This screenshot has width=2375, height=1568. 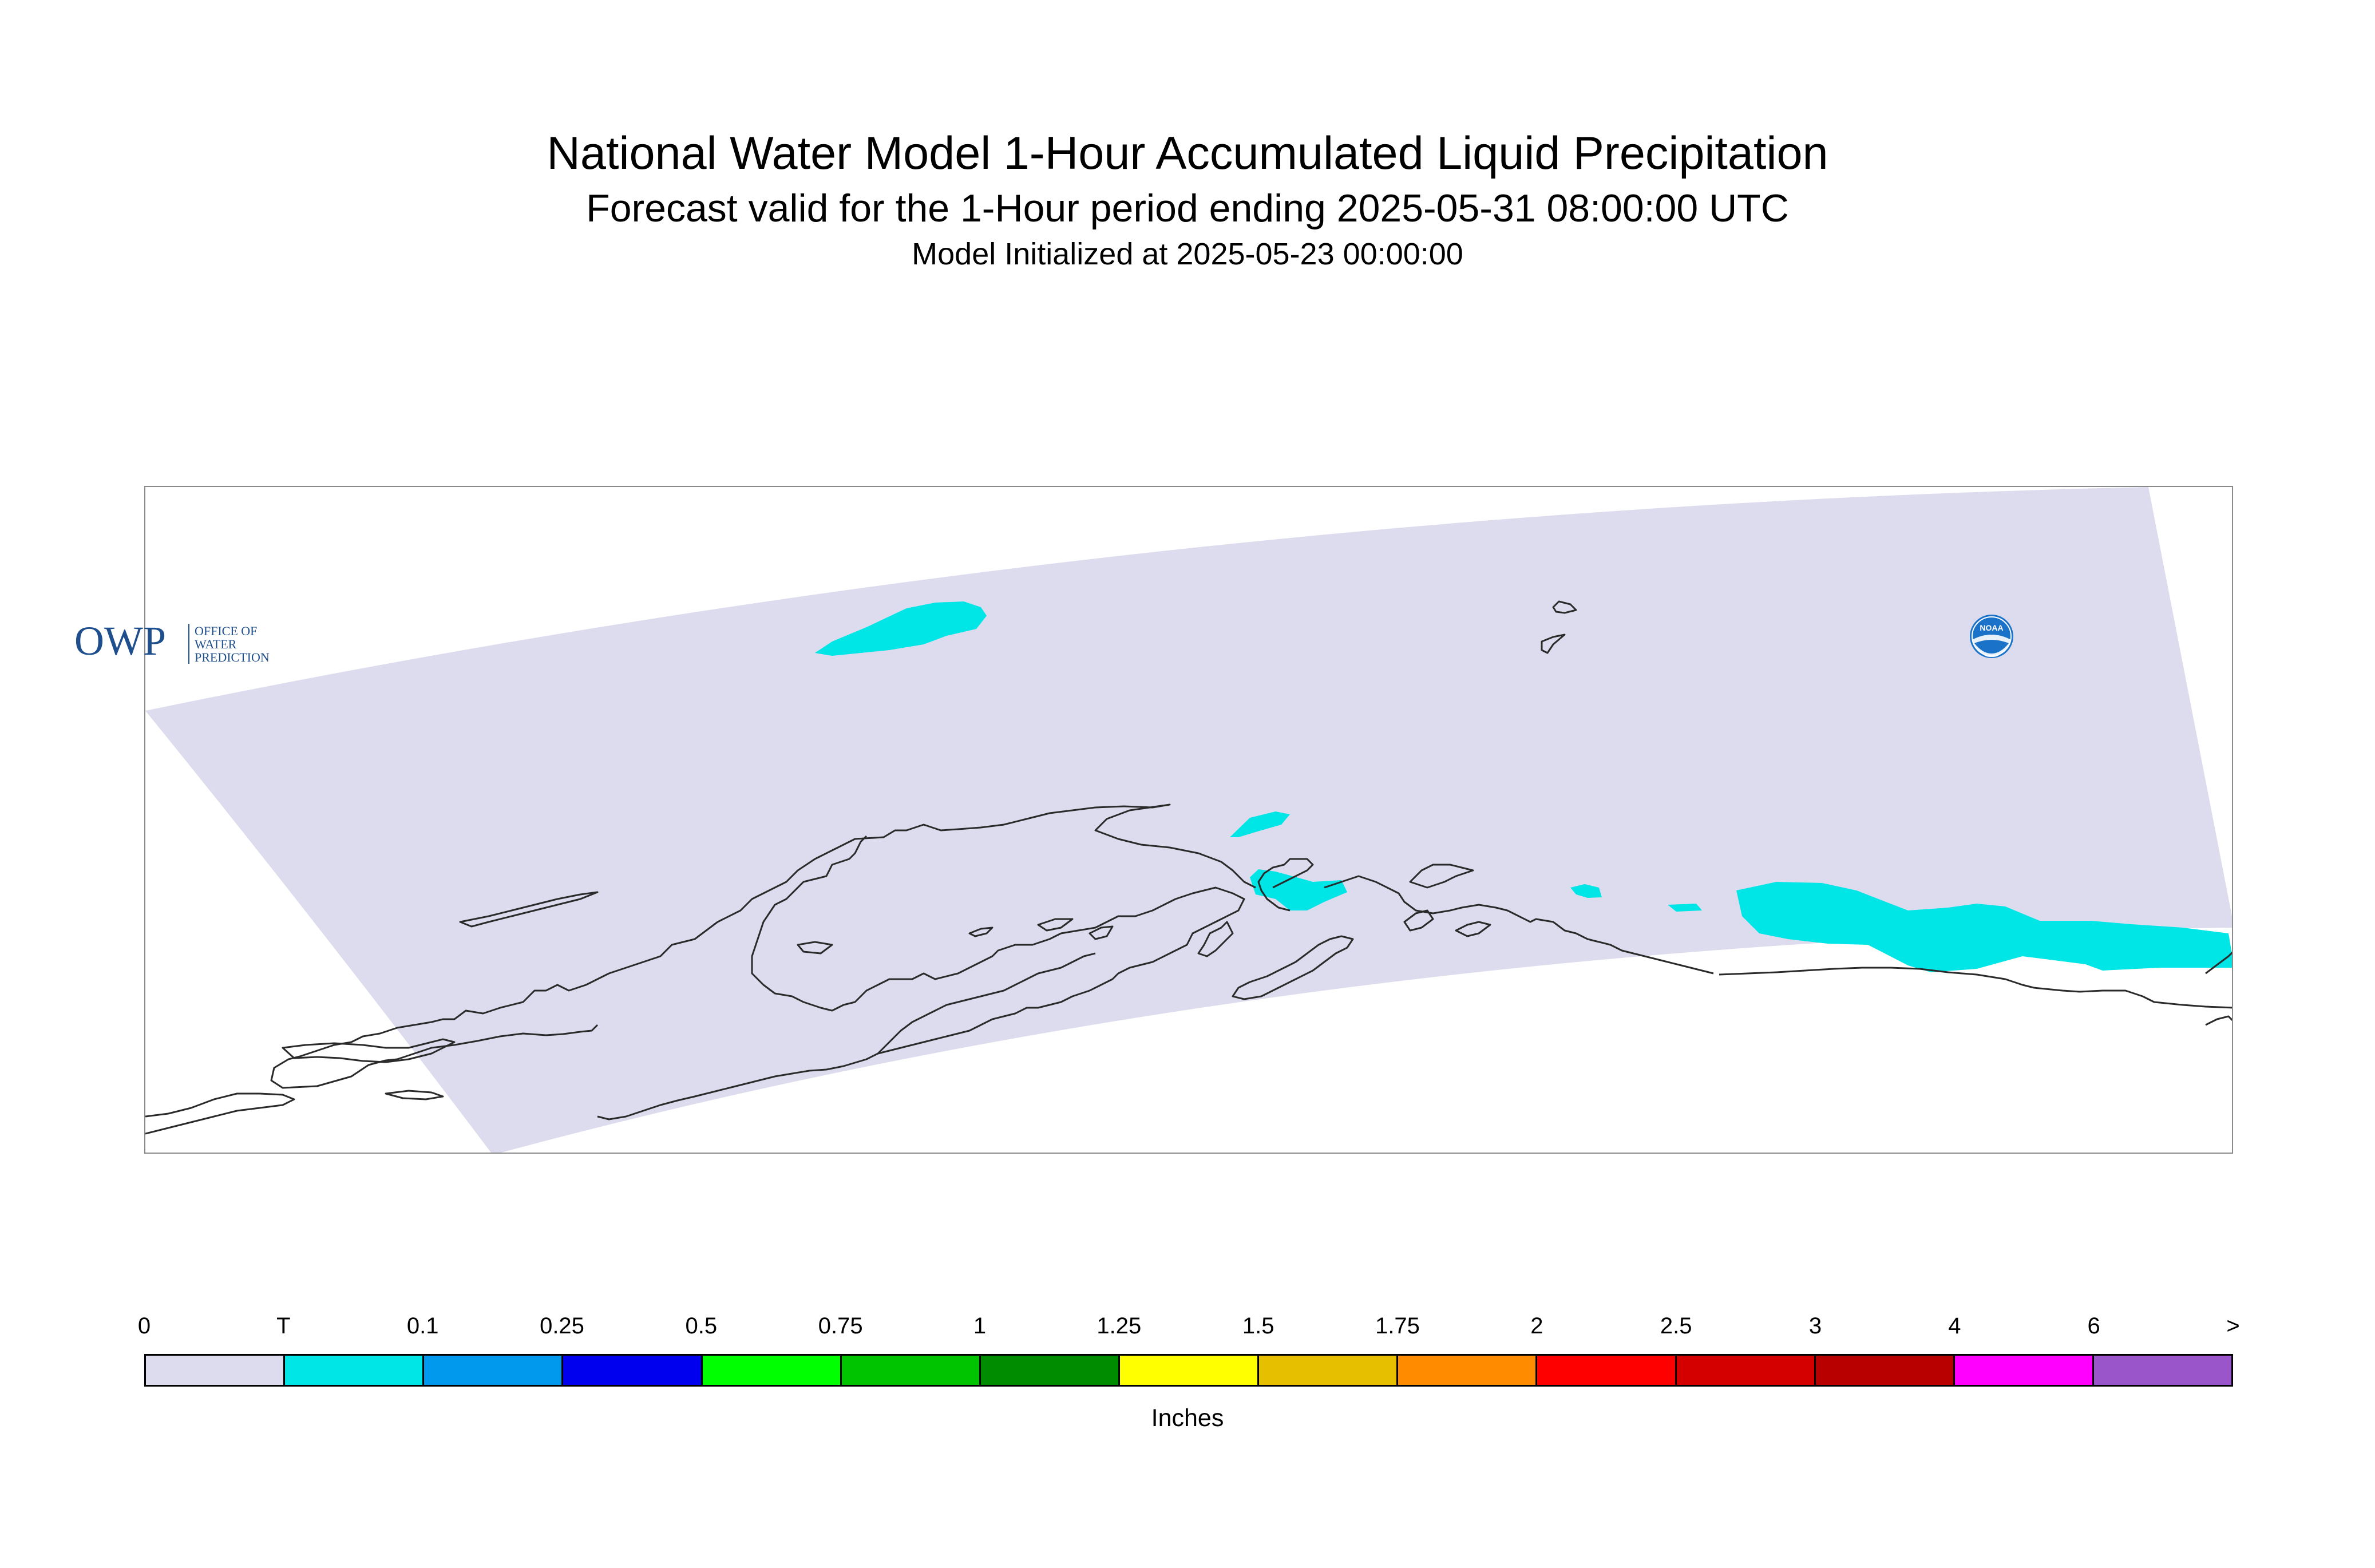 I want to click on legend-tick-label: 2.5, so click(x=1676, y=1326).